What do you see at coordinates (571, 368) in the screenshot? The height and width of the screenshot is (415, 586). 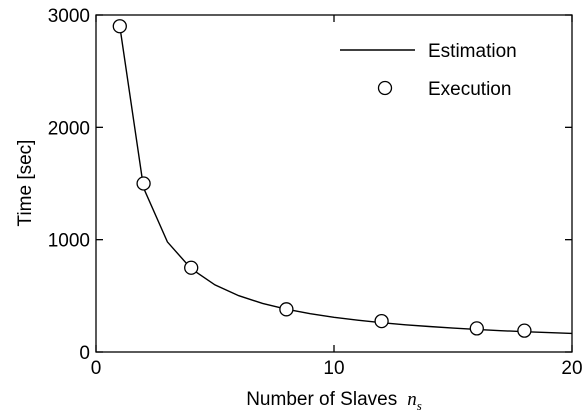 I see `x-tick-label: 20` at bounding box center [571, 368].